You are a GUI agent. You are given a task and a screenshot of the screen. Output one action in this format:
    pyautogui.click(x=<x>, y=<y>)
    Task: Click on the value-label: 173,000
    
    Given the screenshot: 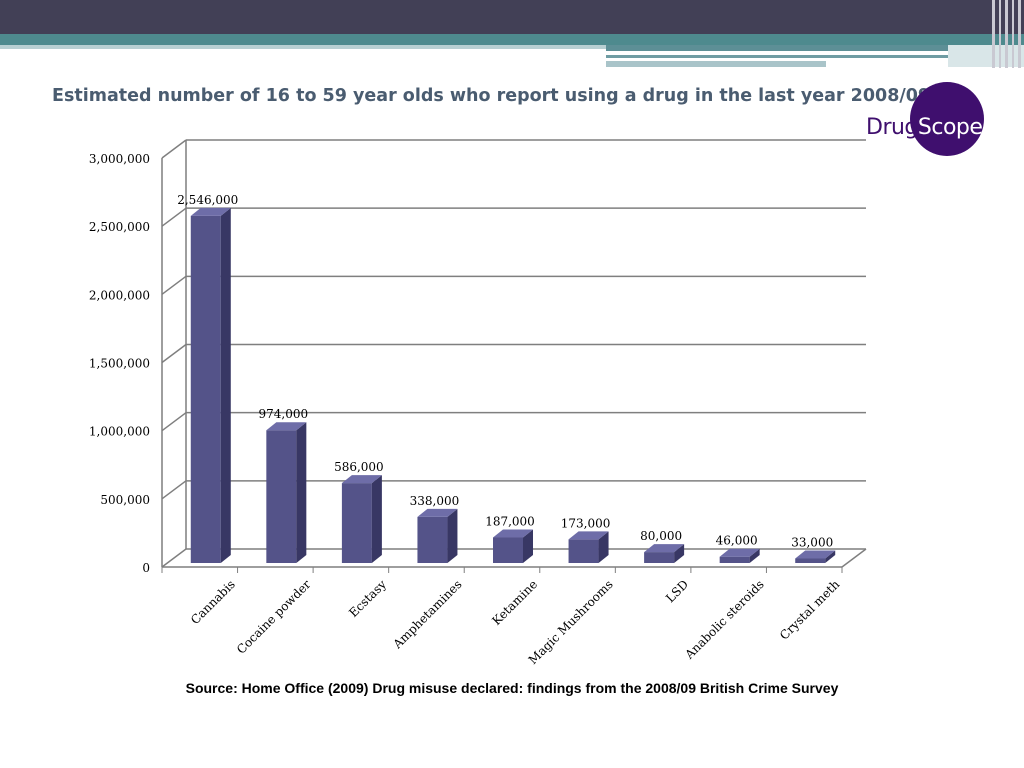 What is the action you would take?
    pyautogui.click(x=586, y=523)
    